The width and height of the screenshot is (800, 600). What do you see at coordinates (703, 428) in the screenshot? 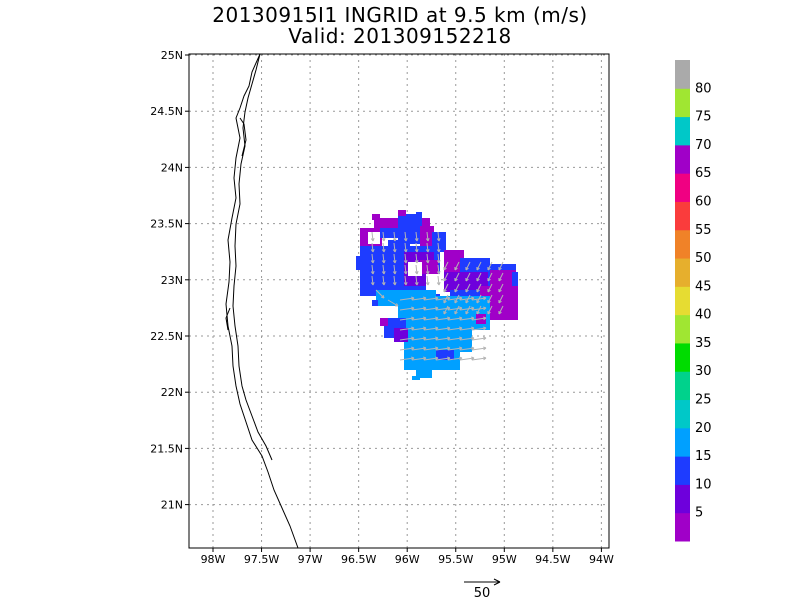
I see `colorbar-label: 20` at bounding box center [703, 428].